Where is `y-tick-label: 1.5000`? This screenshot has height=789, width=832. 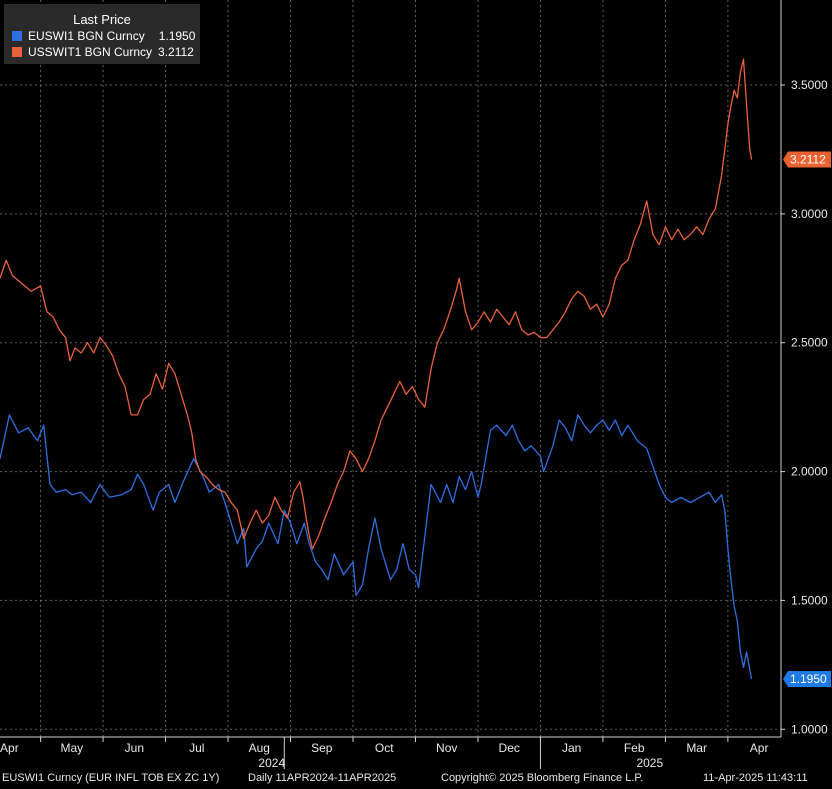
y-tick-label: 1.5000 is located at coordinates (809, 600).